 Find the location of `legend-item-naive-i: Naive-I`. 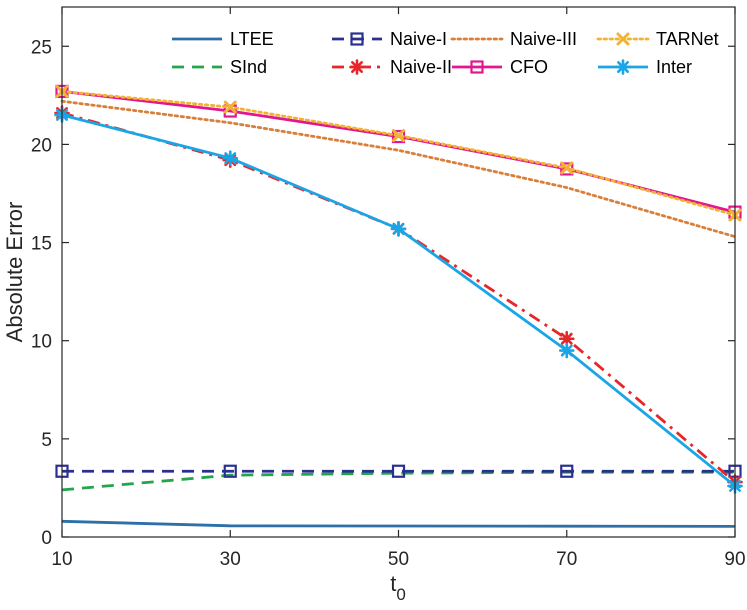

legend-item-naive-i: Naive-I is located at coordinates (389, 39).